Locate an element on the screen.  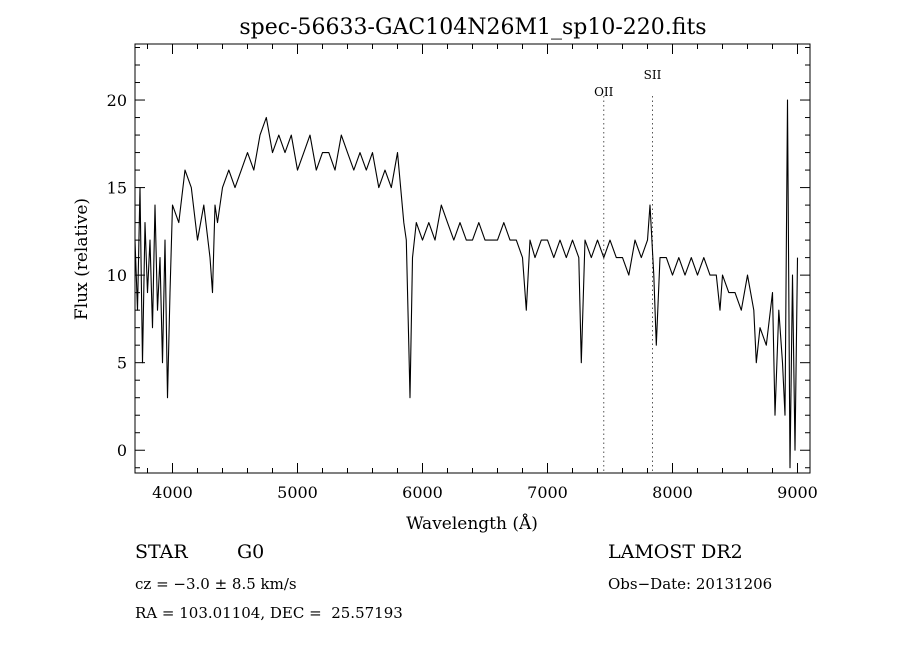
survey-name: LAMOST DR2 is located at coordinates (675, 552).